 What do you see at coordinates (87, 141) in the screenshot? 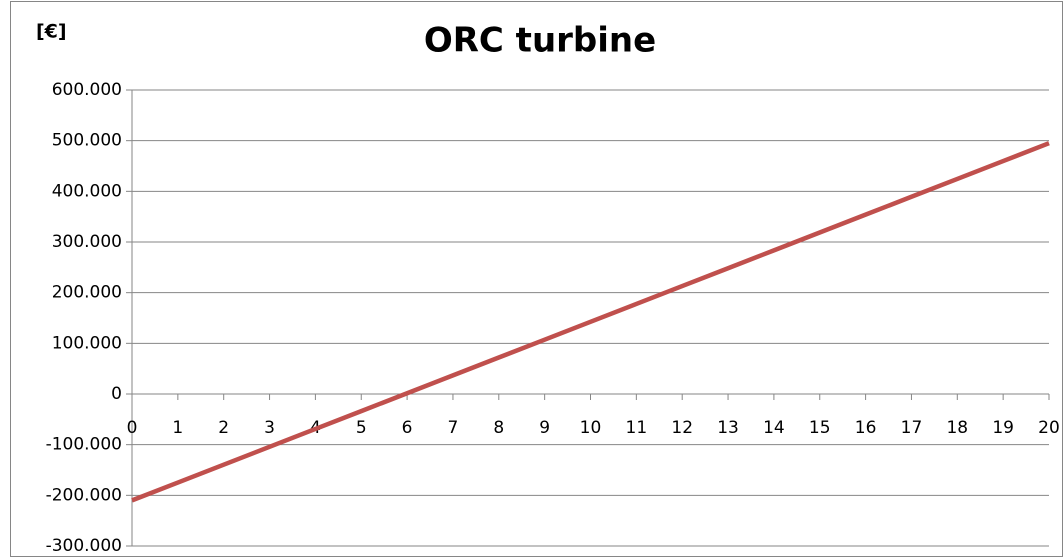
I see `y-tick-label: 500.000` at bounding box center [87, 141].